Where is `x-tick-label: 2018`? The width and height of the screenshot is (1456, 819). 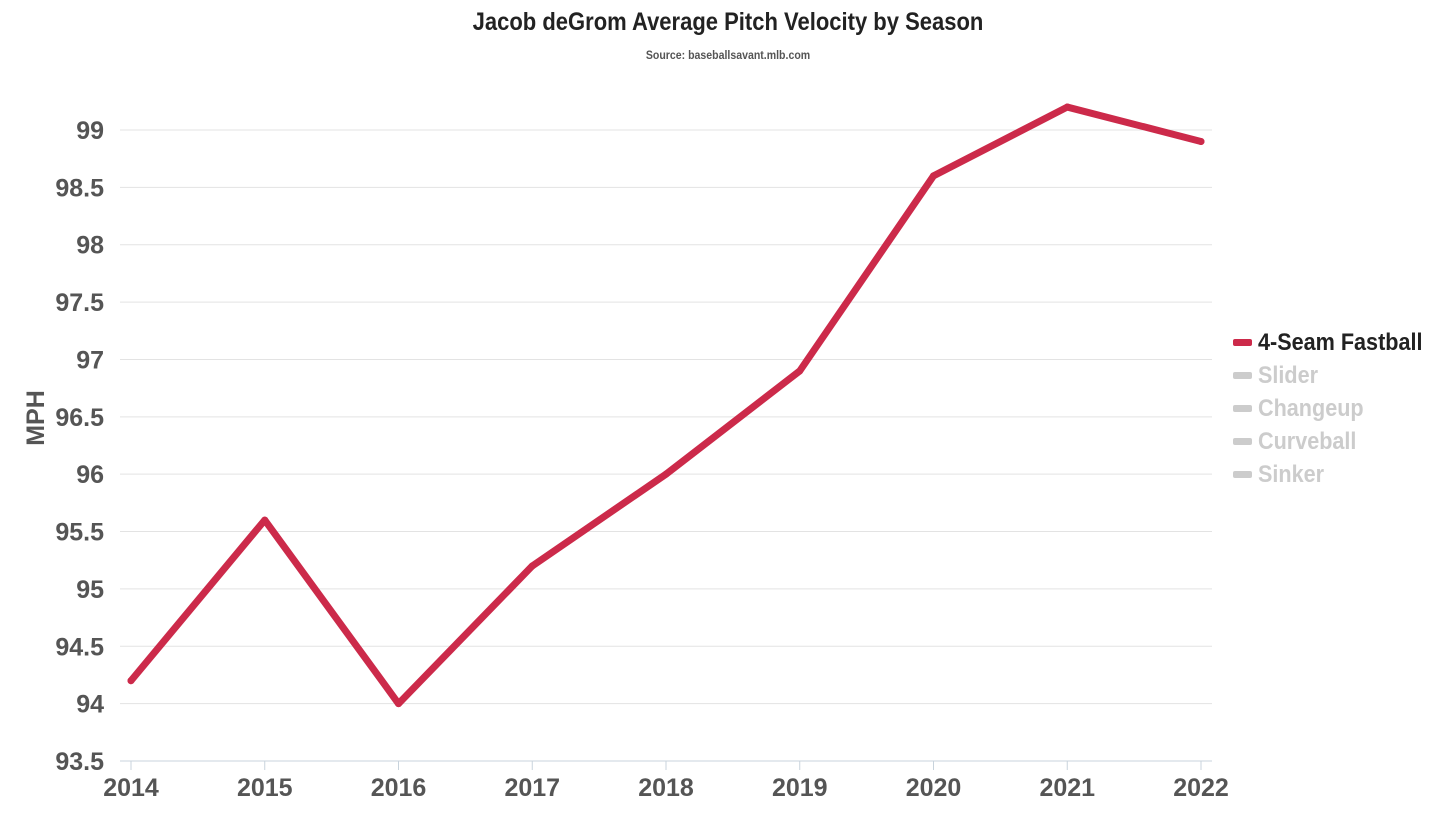
x-tick-label: 2018 is located at coordinates (666, 788).